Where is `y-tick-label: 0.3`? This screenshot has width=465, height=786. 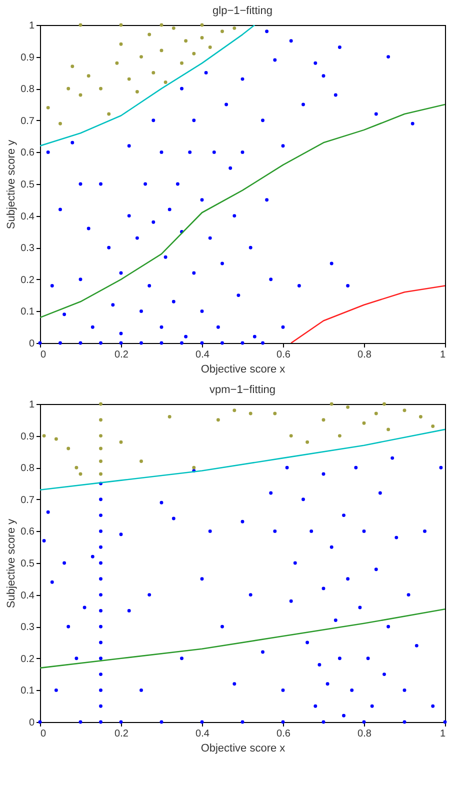
y-tick-label: 0.3 is located at coordinates (27, 628).